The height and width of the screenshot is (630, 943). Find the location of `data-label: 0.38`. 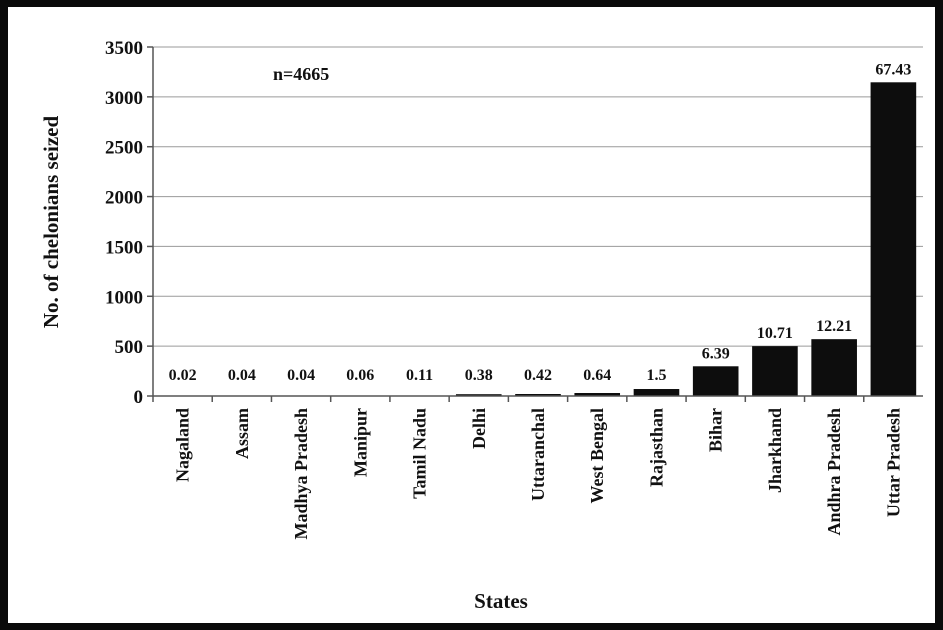

data-label: 0.38 is located at coordinates (479, 375).